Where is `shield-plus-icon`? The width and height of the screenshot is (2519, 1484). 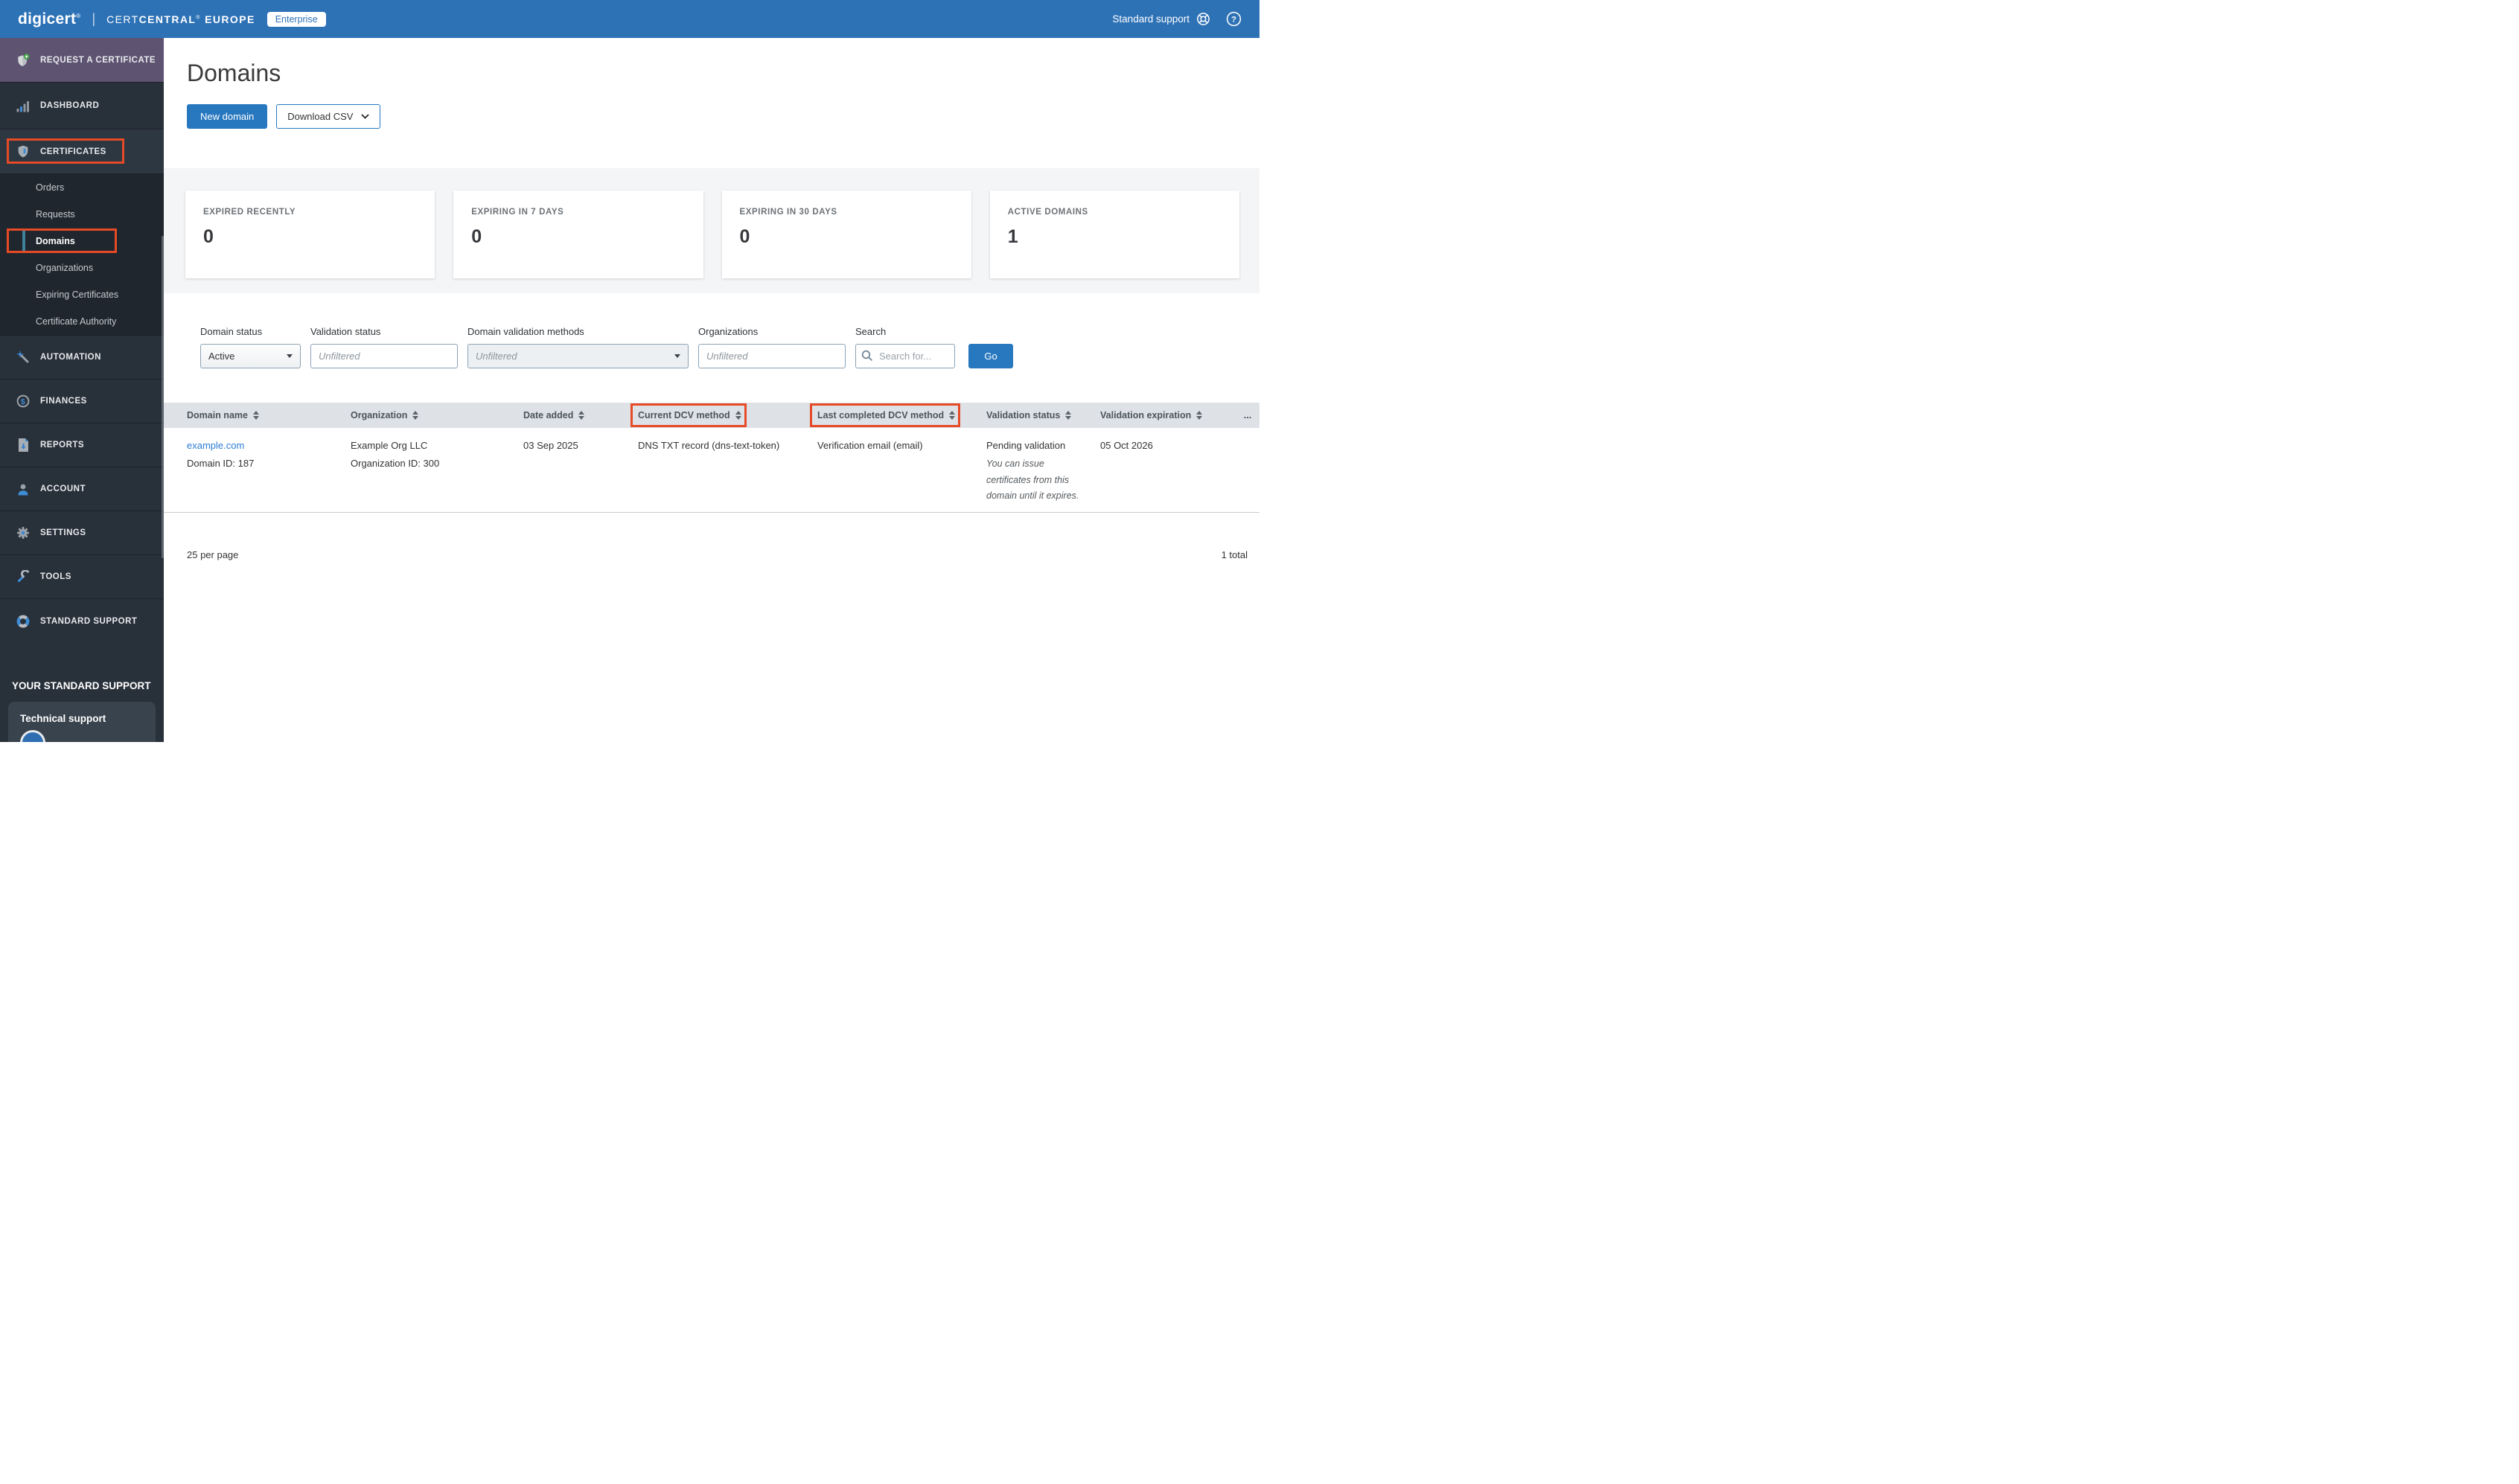
shield-plus-icon is located at coordinates (23, 60).